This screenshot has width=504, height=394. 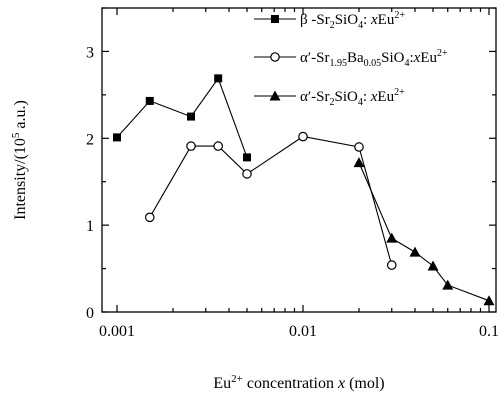 What do you see at coordinates (290, 383) in the screenshot?
I see `x-axis-label-text: concentration` at bounding box center [290, 383].